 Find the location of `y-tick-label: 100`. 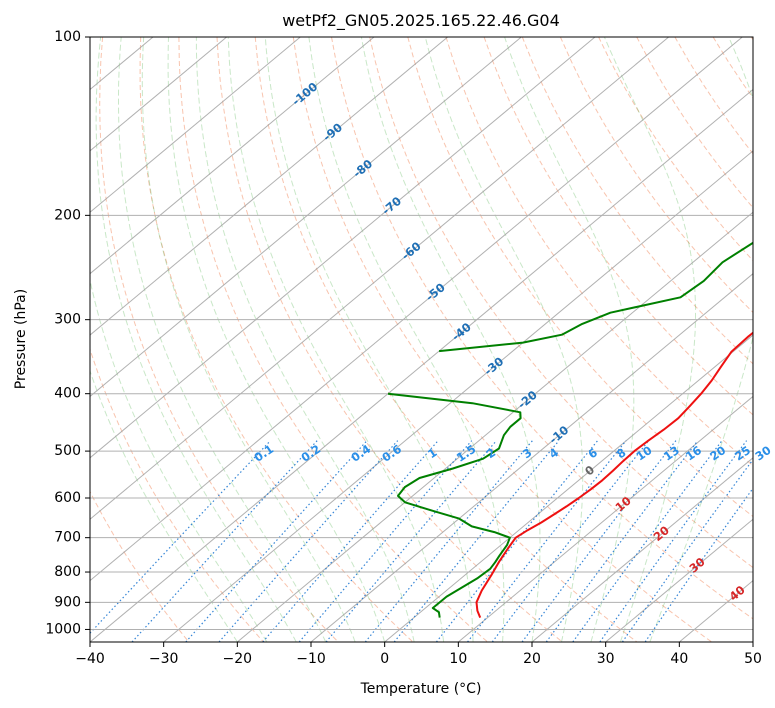

y-tick-label: 100 is located at coordinates (67, 37).